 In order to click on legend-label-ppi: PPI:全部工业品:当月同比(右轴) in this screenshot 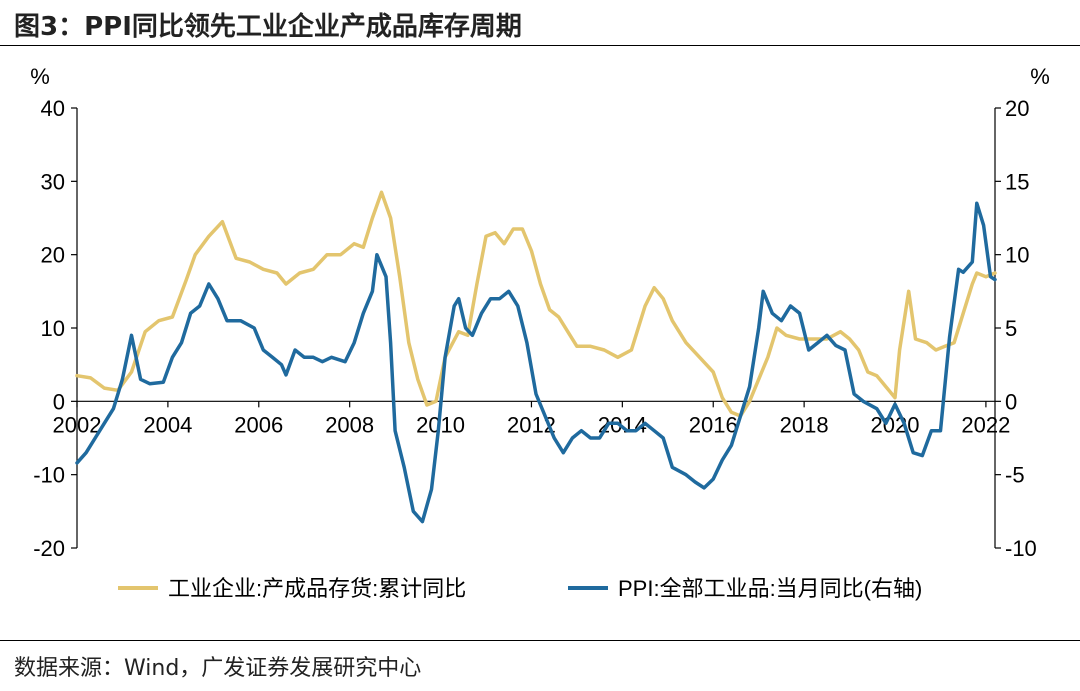, I will do `click(770, 588)`.